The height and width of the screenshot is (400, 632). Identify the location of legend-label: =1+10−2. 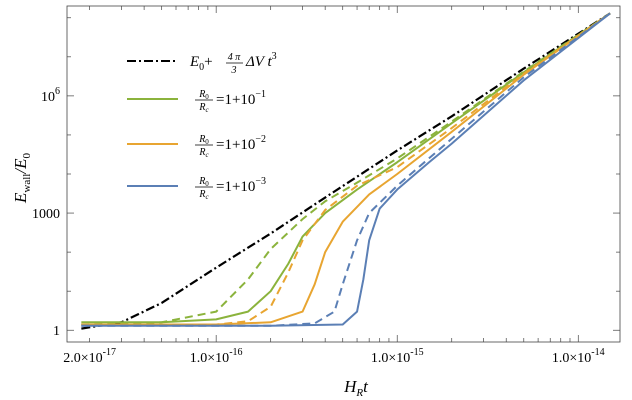
(241, 143).